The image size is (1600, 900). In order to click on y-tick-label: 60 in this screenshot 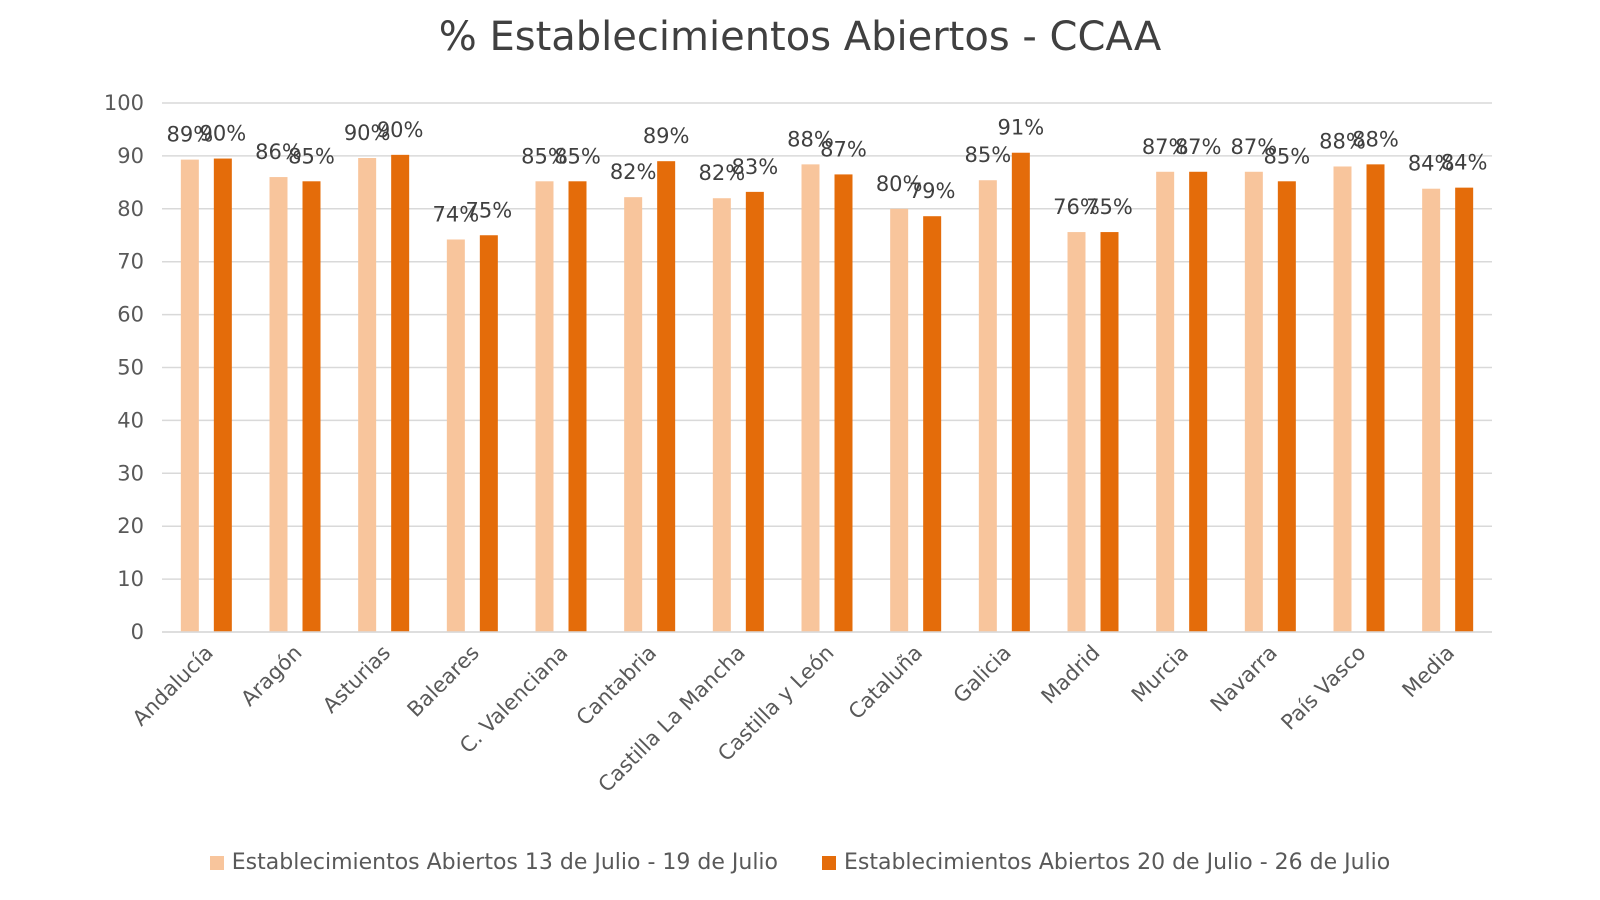, I will do `click(130, 315)`.